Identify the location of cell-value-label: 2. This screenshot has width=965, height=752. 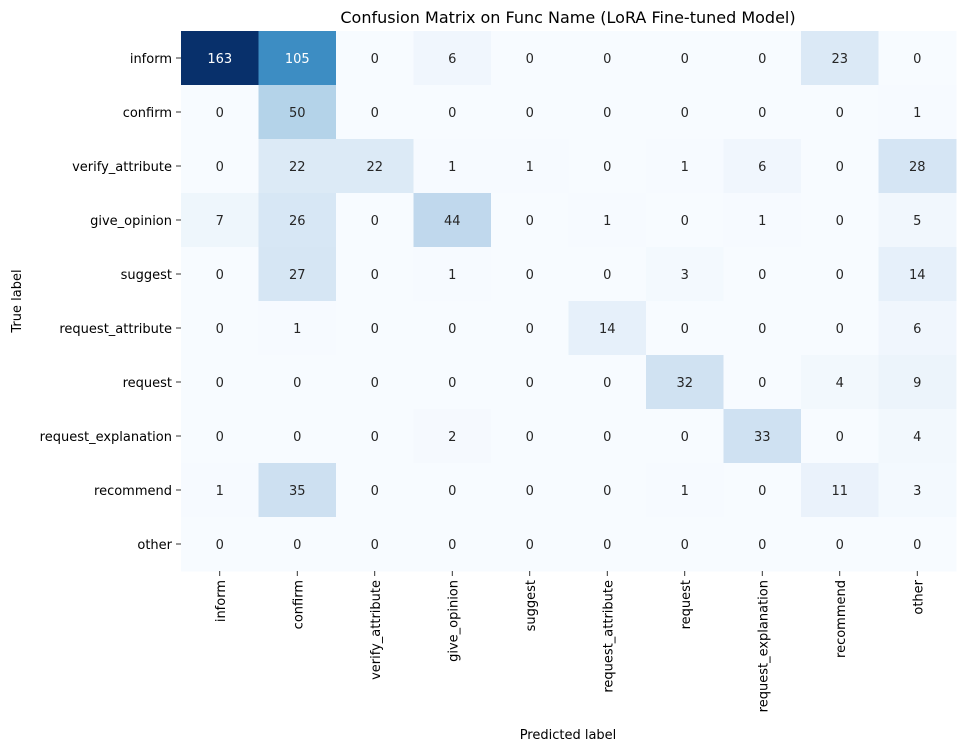
(452, 437).